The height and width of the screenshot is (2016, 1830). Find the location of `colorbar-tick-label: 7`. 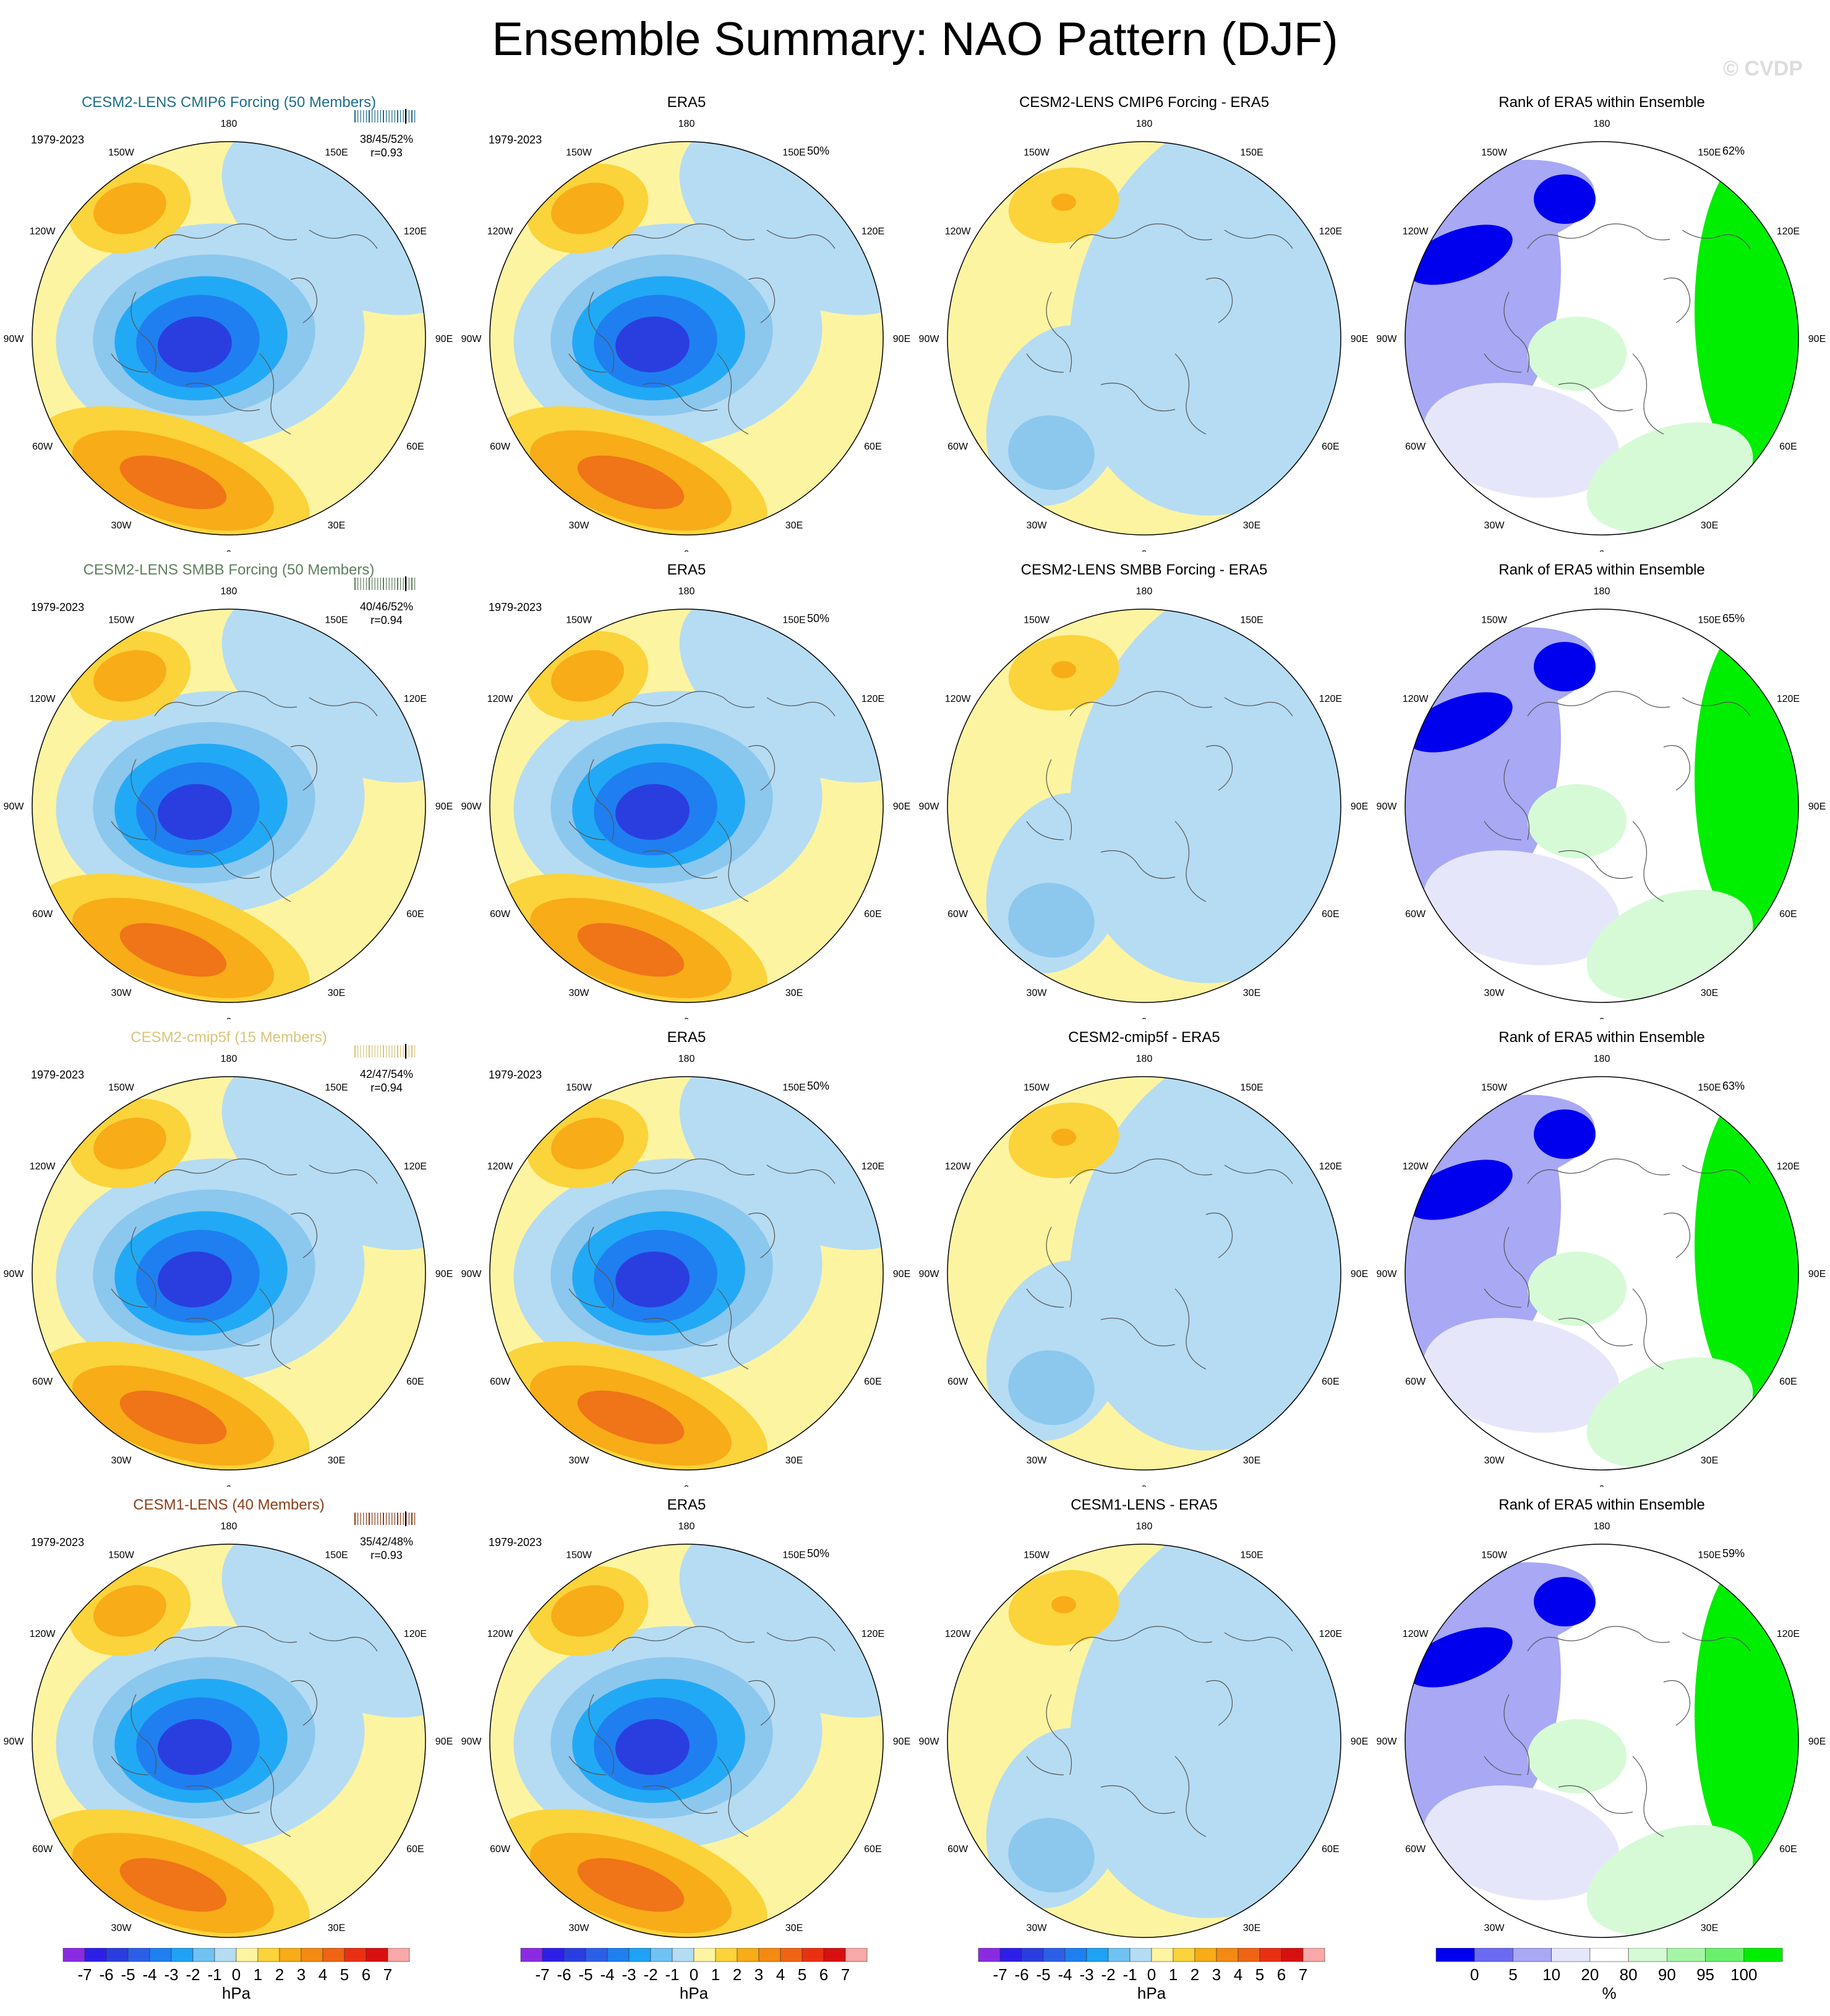

colorbar-tick-label: 7 is located at coordinates (845, 1974).